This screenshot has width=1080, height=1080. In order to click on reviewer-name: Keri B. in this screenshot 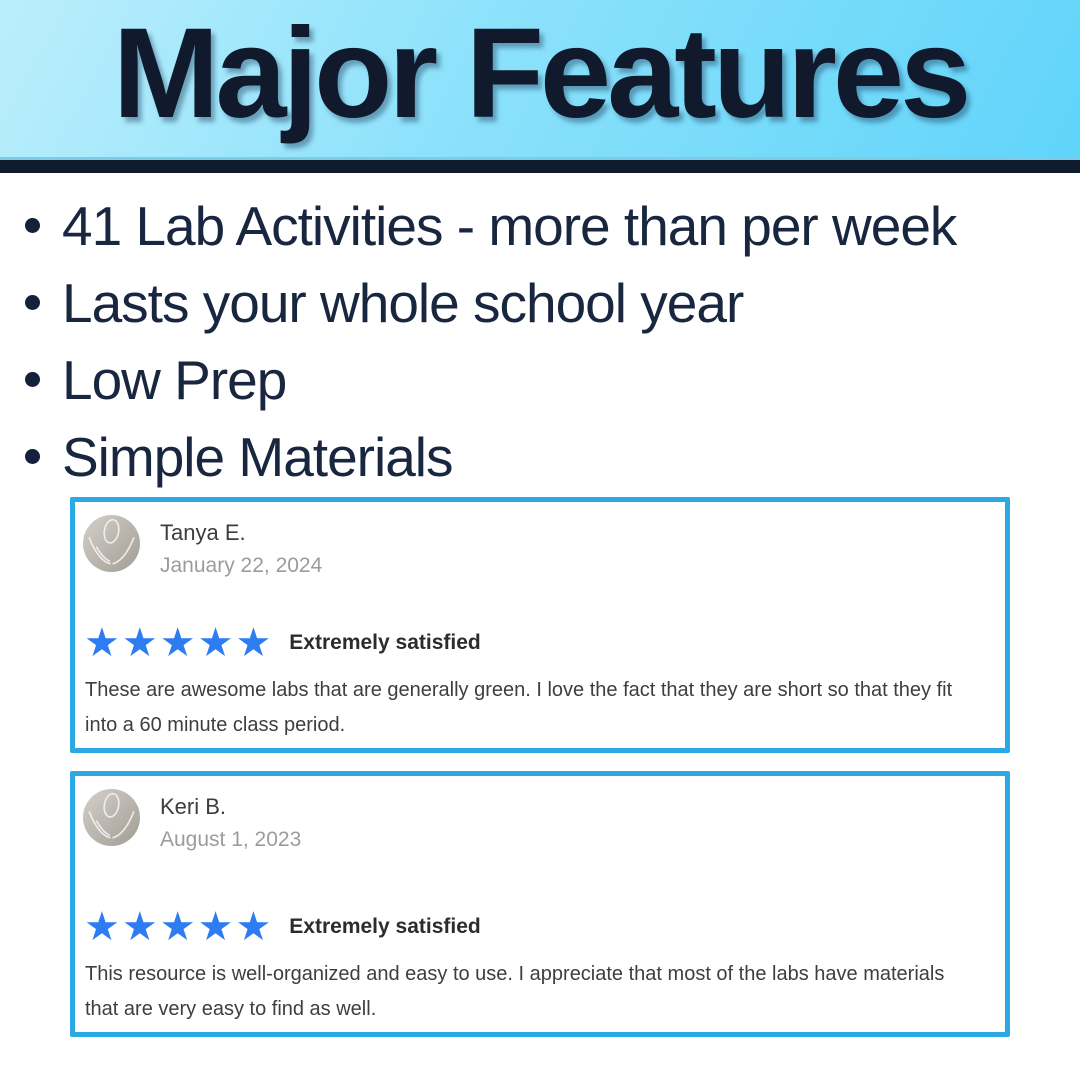, I will do `click(193, 806)`.